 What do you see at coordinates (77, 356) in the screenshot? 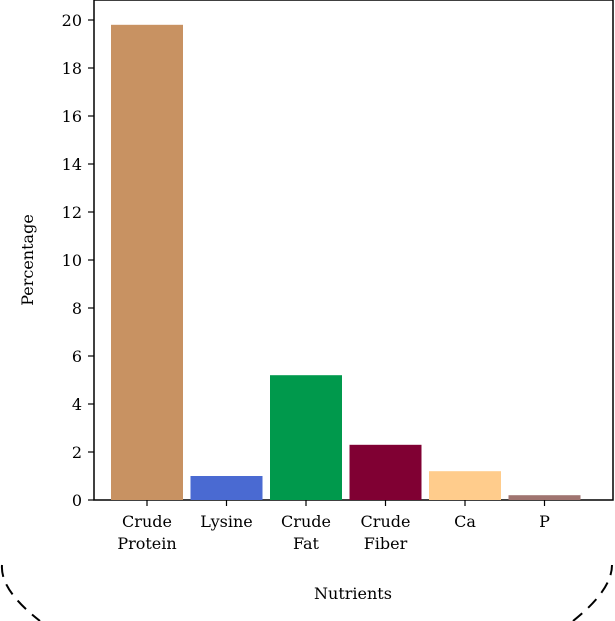
I see `y-tick-label: 6` at bounding box center [77, 356].